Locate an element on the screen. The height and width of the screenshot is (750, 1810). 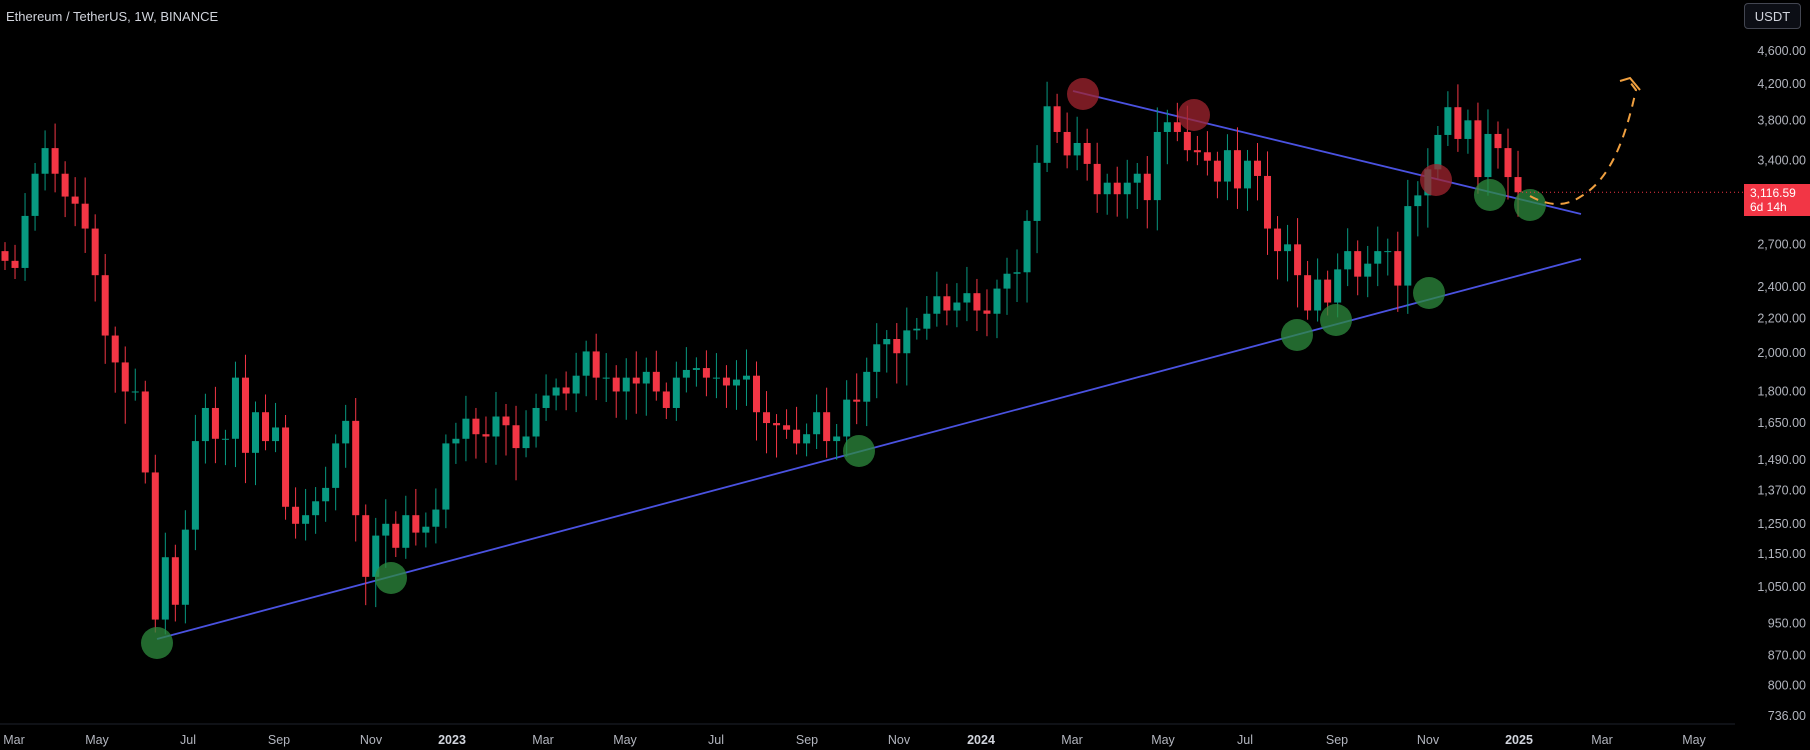
time-tick-label: Mar is located at coordinates (1072, 740).